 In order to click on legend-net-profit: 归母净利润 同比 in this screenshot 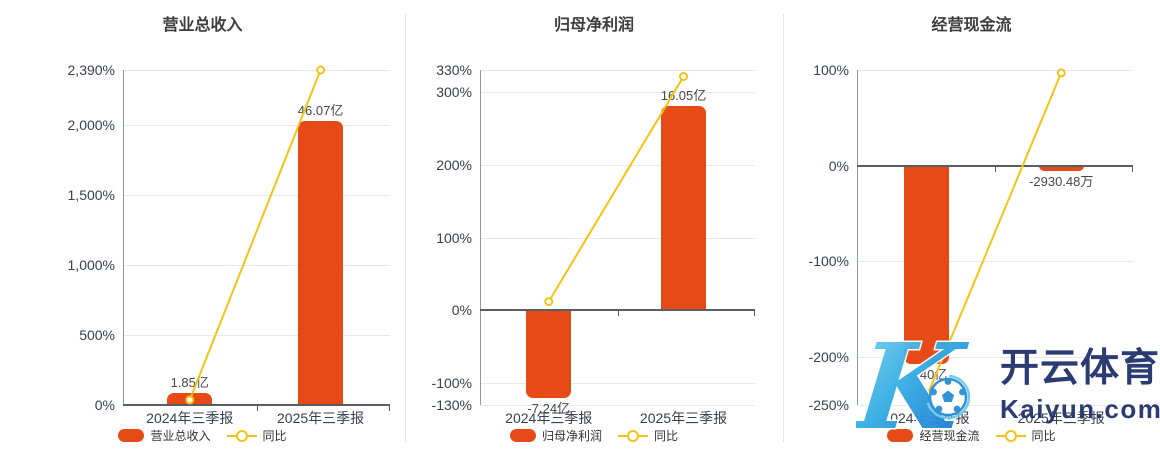, I will do `click(594, 435)`.